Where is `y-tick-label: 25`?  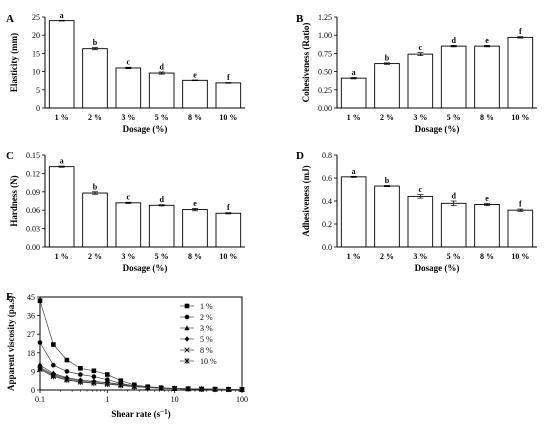 y-tick-label: 25 is located at coordinates (36, 17).